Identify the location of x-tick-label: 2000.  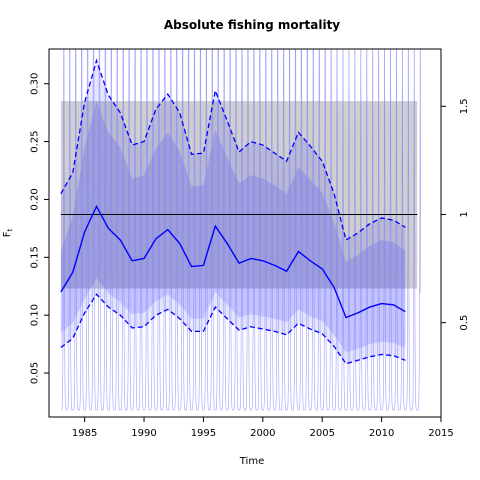
(262, 433).